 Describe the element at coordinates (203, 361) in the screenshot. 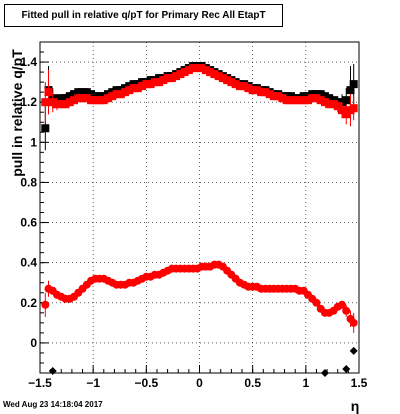

I see `series-mean-black` at that location.